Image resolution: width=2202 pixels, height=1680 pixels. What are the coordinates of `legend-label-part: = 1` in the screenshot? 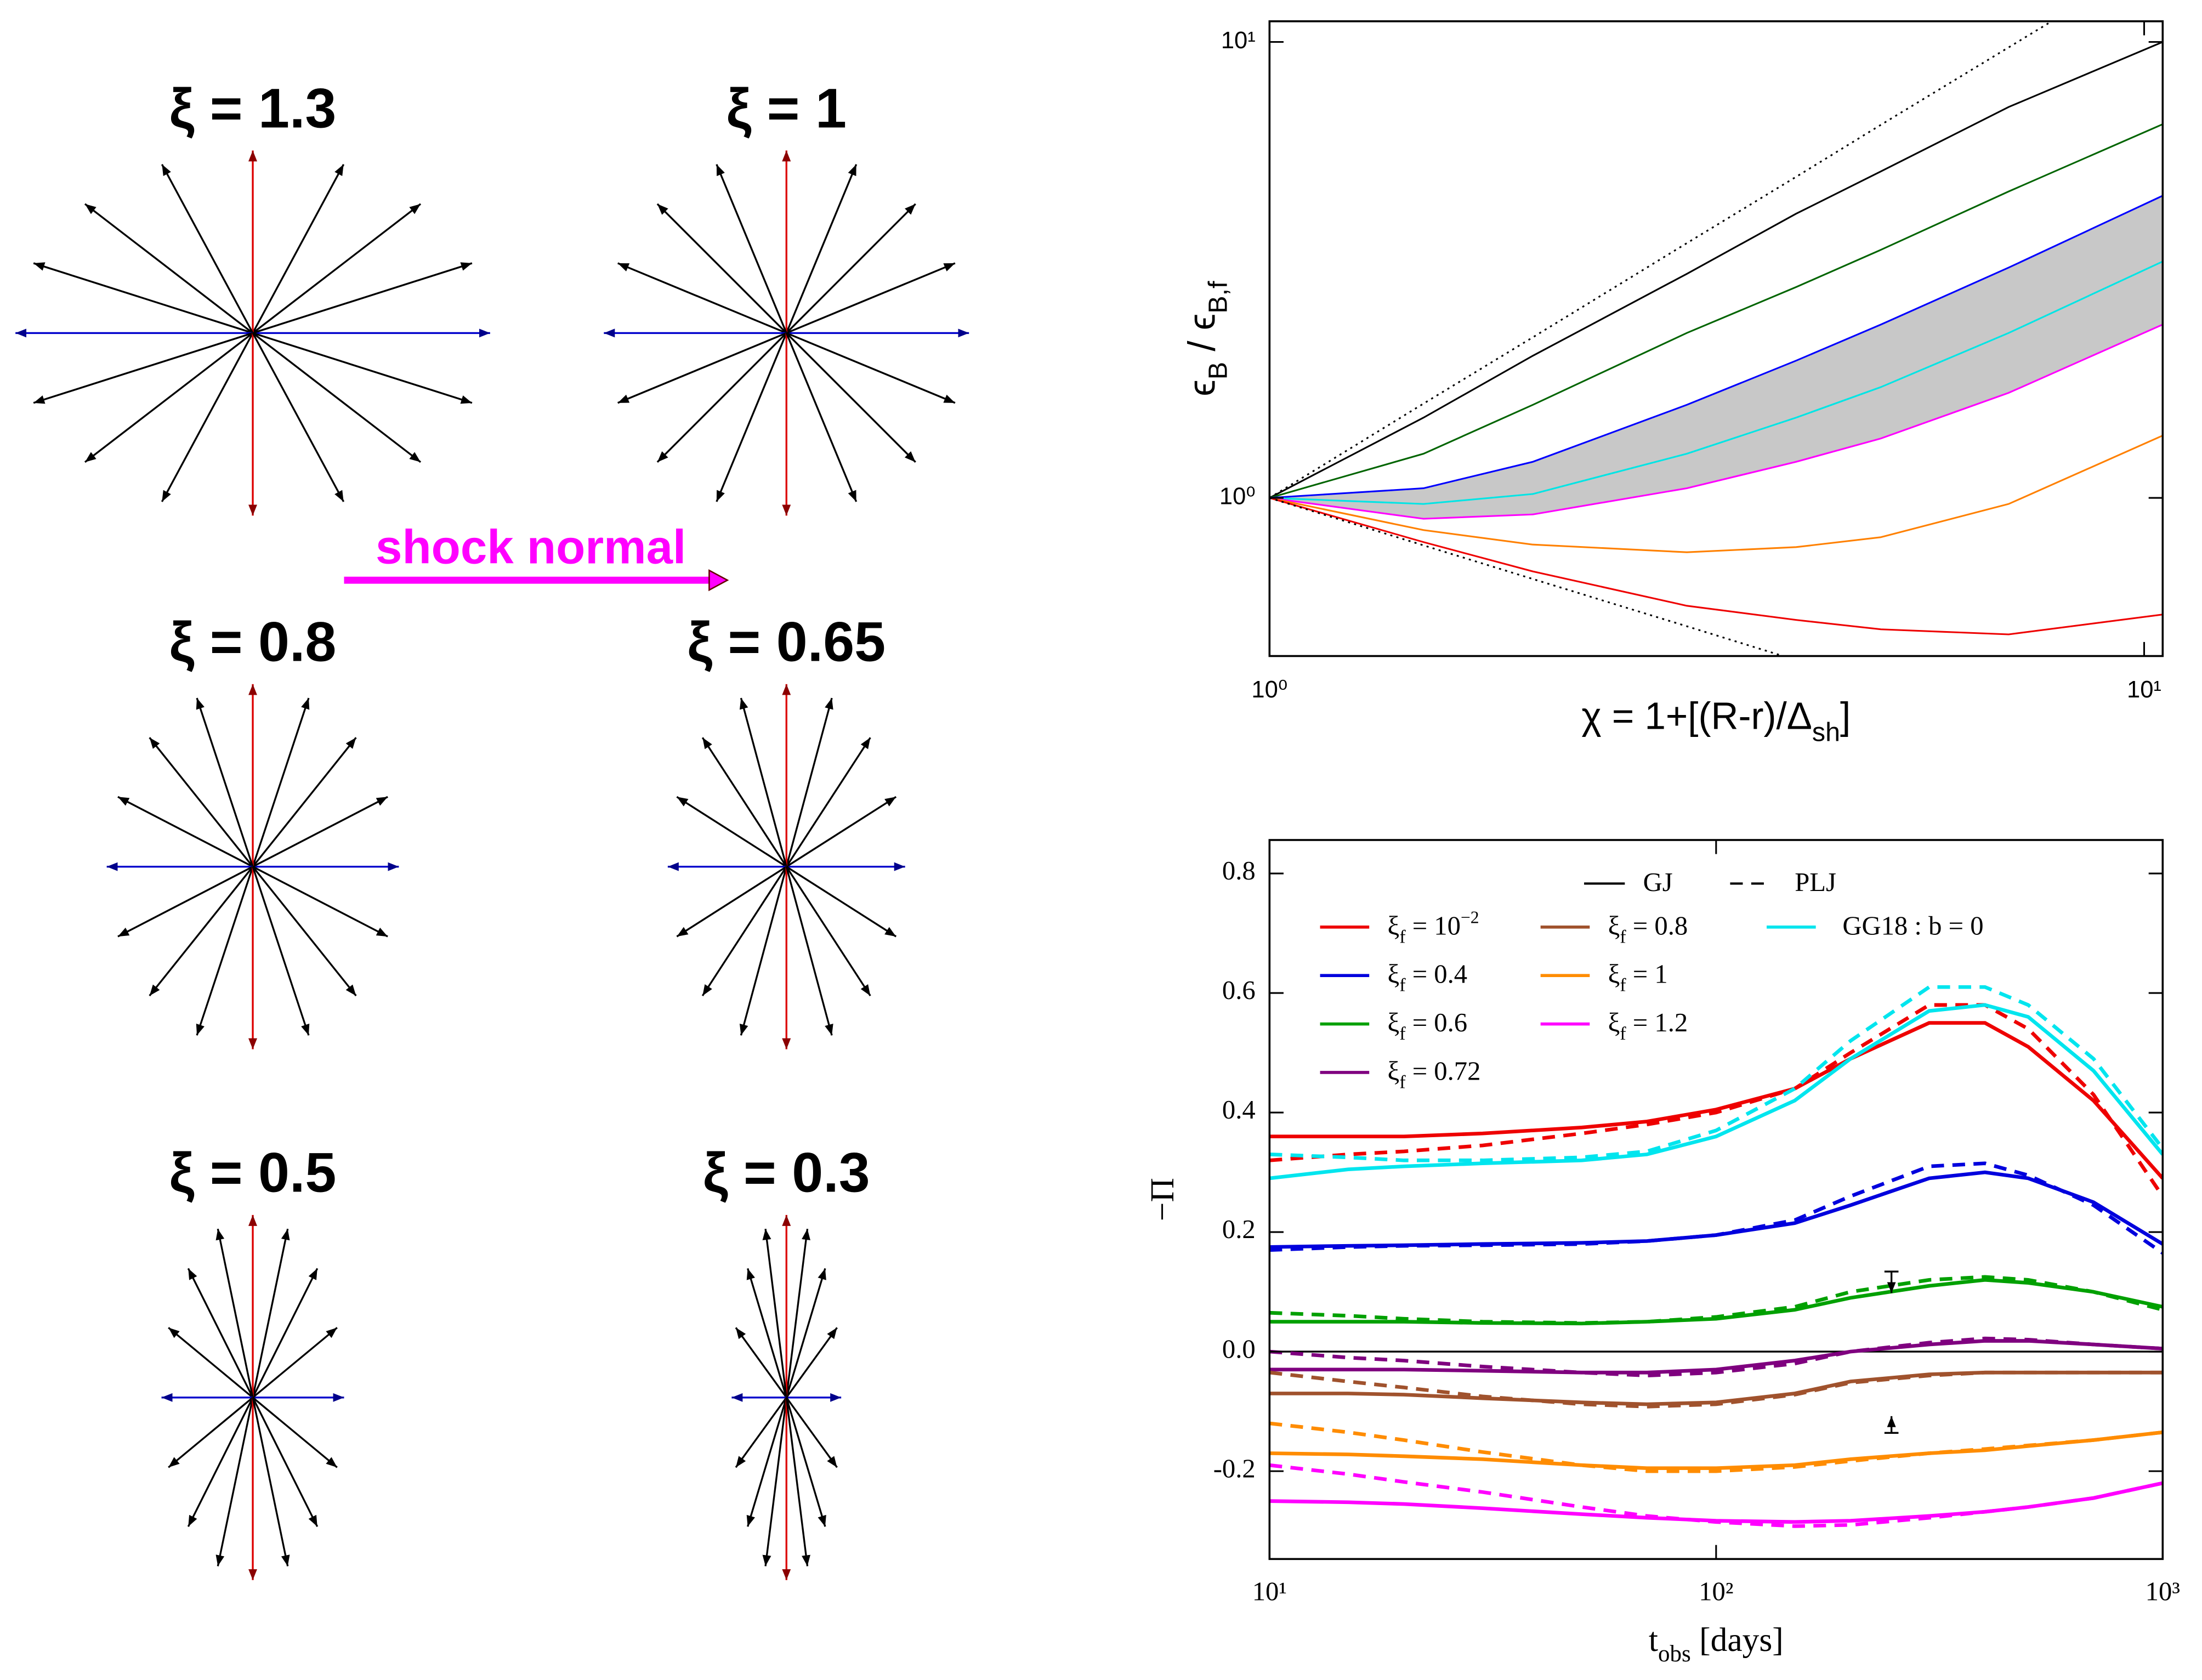 It's located at (1647, 974).